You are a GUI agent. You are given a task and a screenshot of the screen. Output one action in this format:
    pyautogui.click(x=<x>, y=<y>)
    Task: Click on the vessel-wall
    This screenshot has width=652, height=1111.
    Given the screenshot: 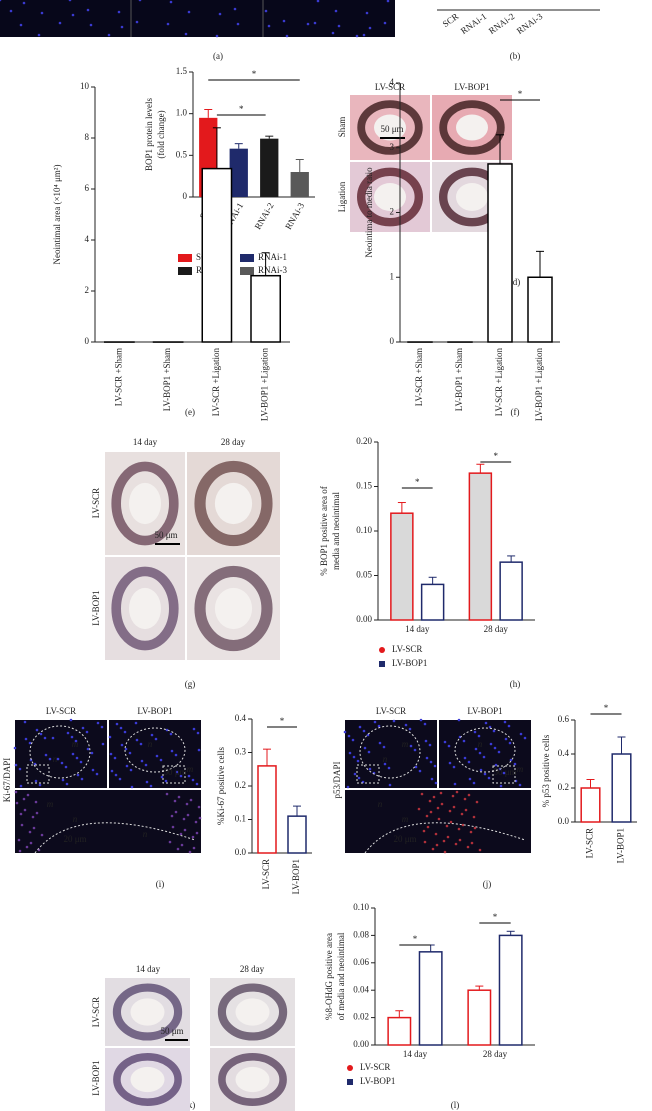 What is the action you would take?
    pyautogui.click(x=472, y=127)
    